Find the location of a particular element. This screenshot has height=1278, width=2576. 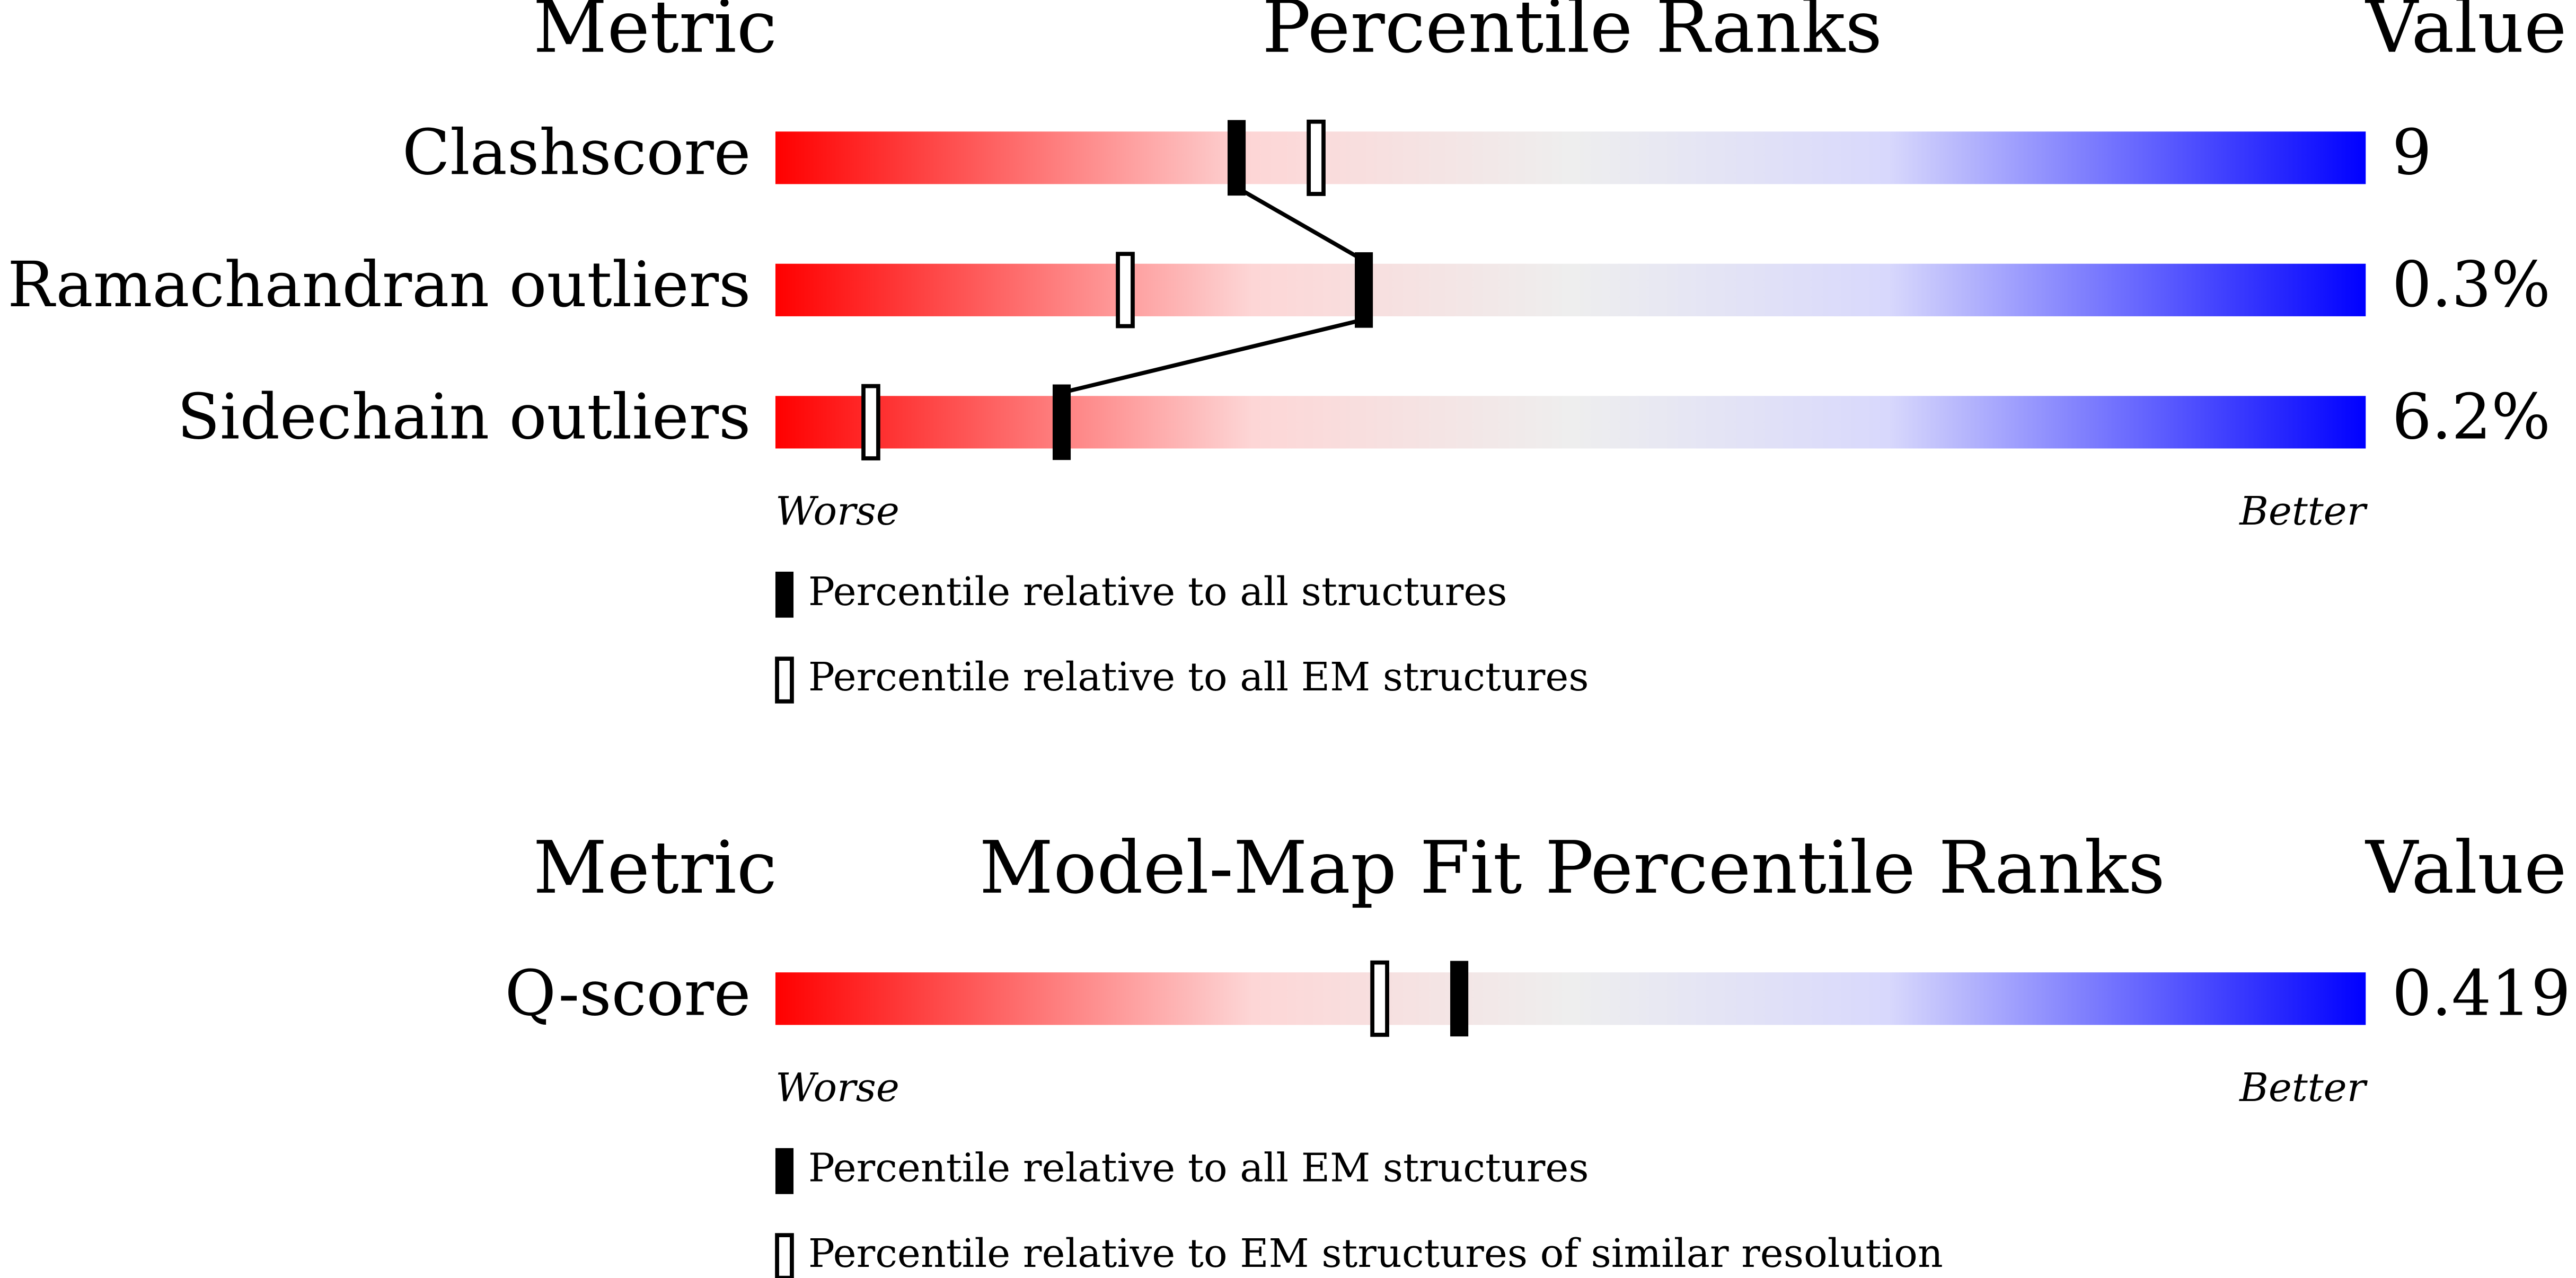

metric-label: Clashscore is located at coordinates (576, 152).